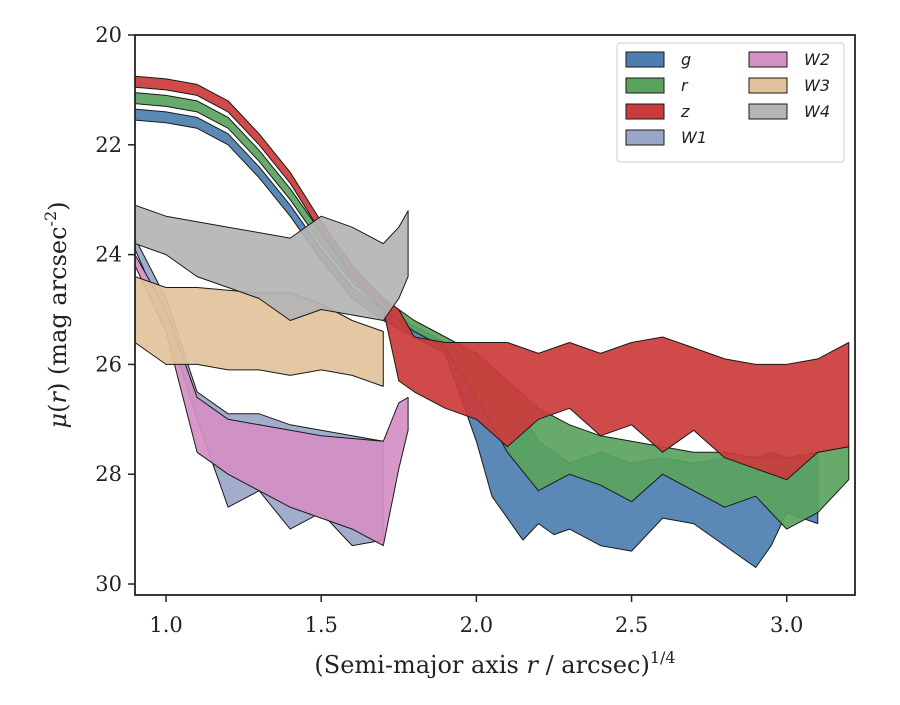  Describe the element at coordinates (645, 59) in the screenshot. I see `legend-swatch-g` at that location.